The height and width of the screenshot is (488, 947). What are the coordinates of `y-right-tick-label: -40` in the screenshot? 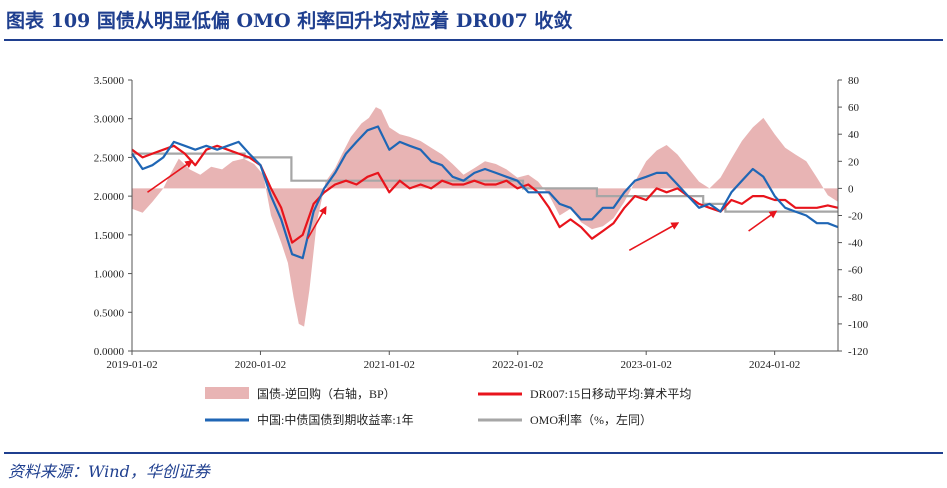 It's located at (855, 244).